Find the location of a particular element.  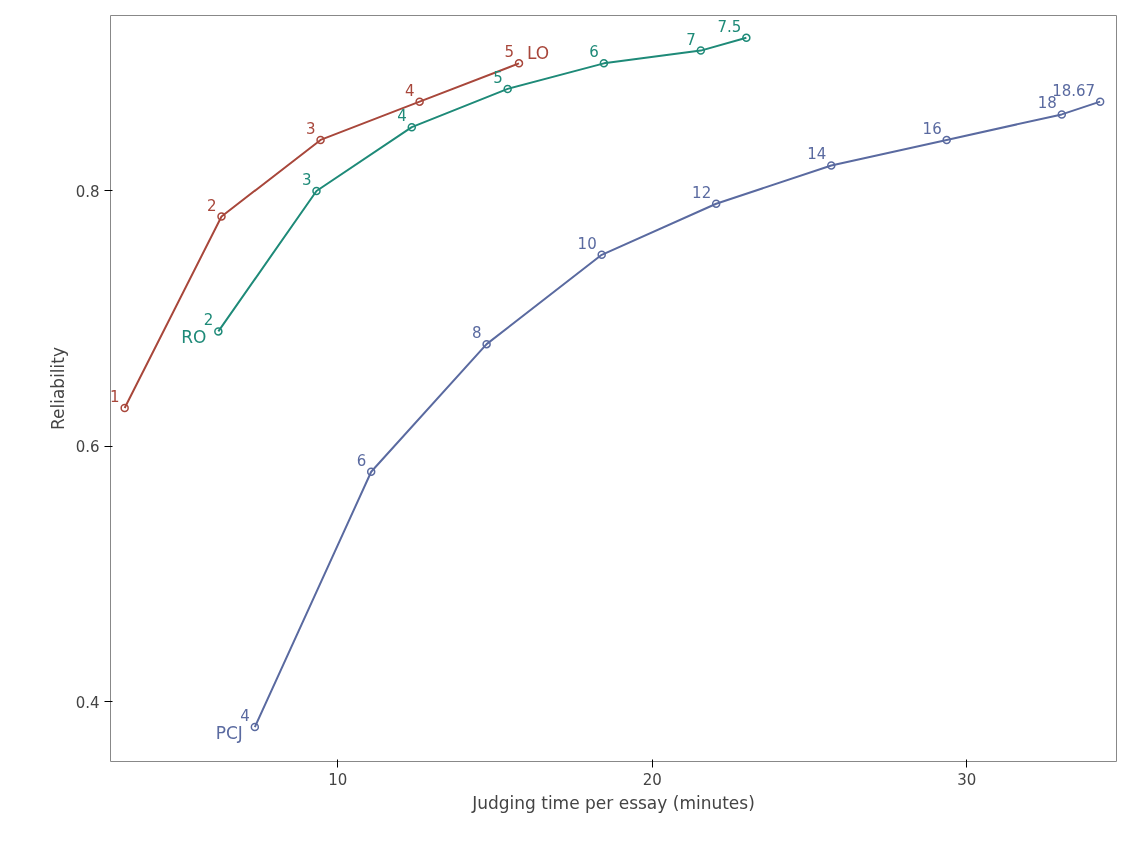

x-tick-label: 20 is located at coordinates (652, 779).